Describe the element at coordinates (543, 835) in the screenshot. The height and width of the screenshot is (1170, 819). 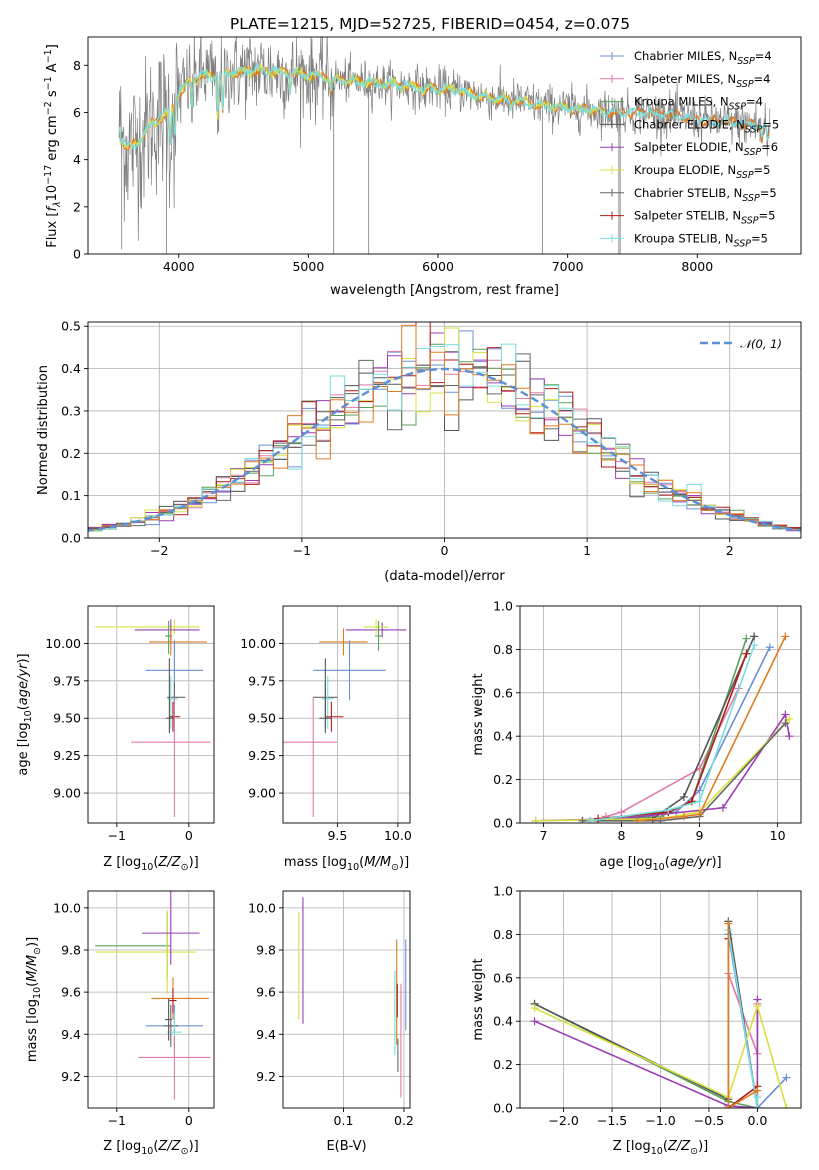
I see `weight_vs_age-xtick-label: 7` at that location.